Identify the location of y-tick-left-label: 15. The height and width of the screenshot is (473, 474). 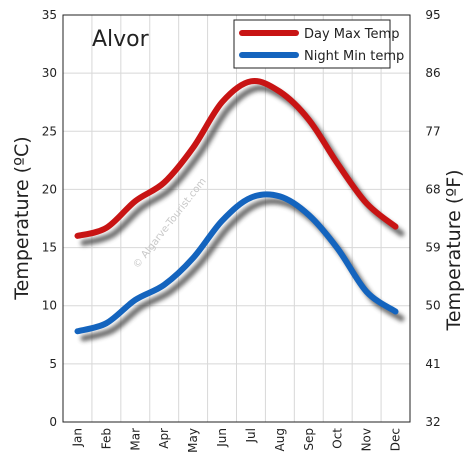
(49, 248).